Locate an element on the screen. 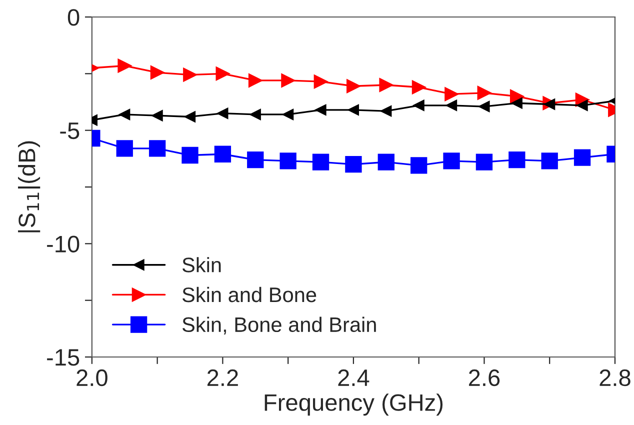  y-tick-label: 0 is located at coordinates (74, 17).